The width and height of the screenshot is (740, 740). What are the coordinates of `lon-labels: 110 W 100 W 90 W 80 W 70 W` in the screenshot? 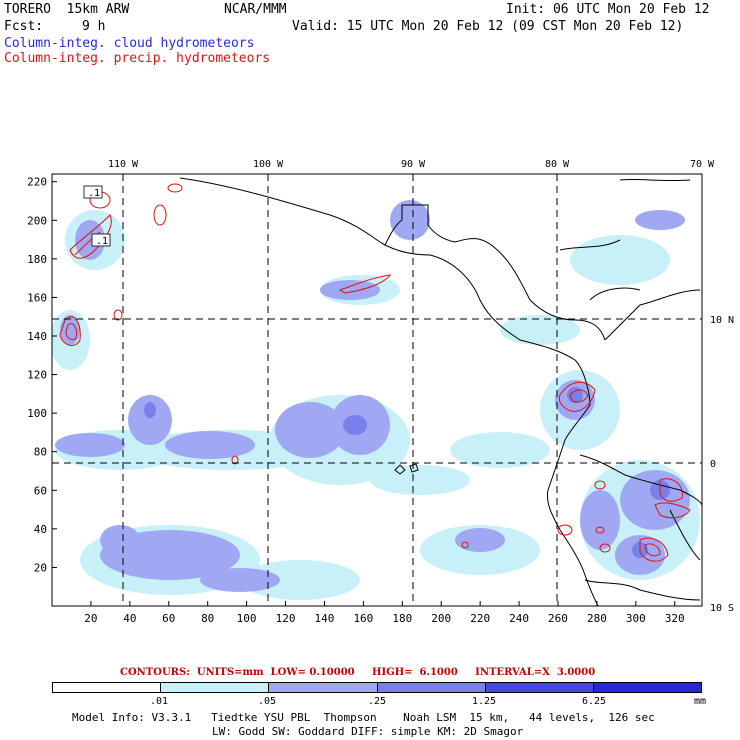 It's located at (411, 164).